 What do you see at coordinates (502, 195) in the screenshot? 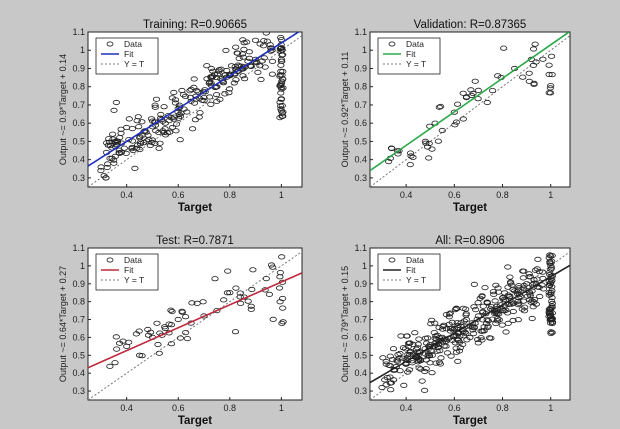
I see `x-tick-label: 0.8` at bounding box center [502, 195].